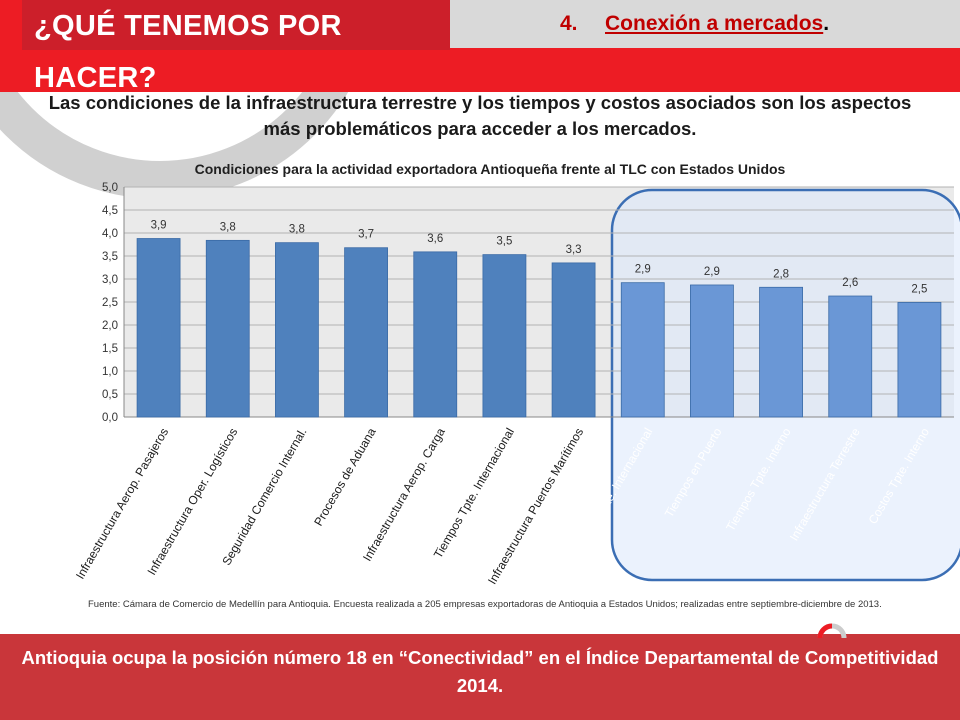 The height and width of the screenshot is (720, 960). Describe the element at coordinates (110, 280) in the screenshot. I see `y-tick-label: 3,0` at that location.